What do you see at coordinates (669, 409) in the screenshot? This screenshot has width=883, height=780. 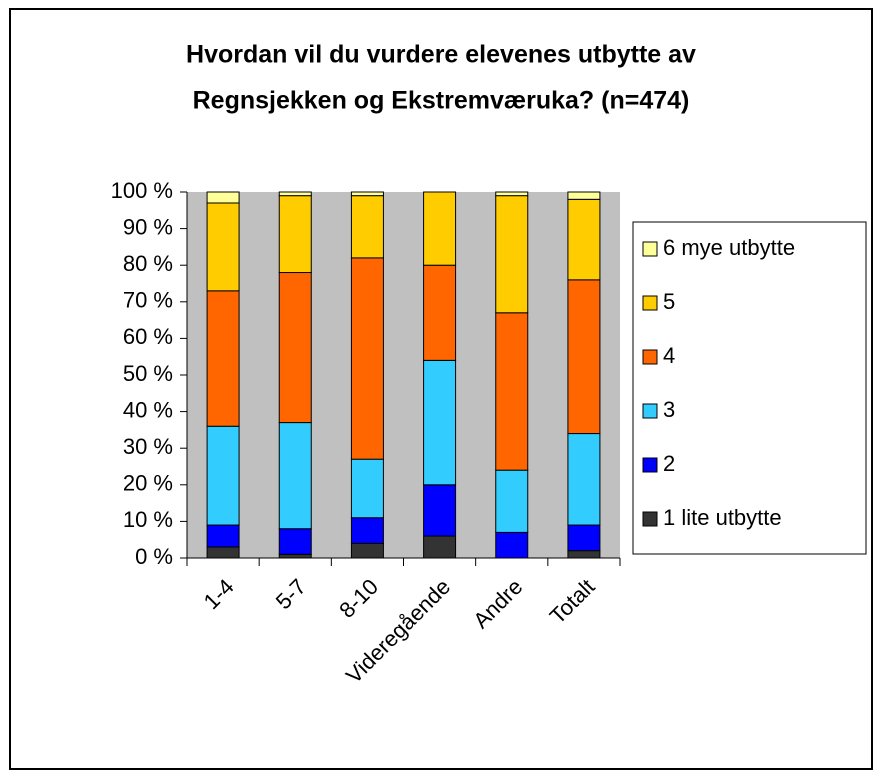 I see `legend-label: 3` at bounding box center [669, 409].